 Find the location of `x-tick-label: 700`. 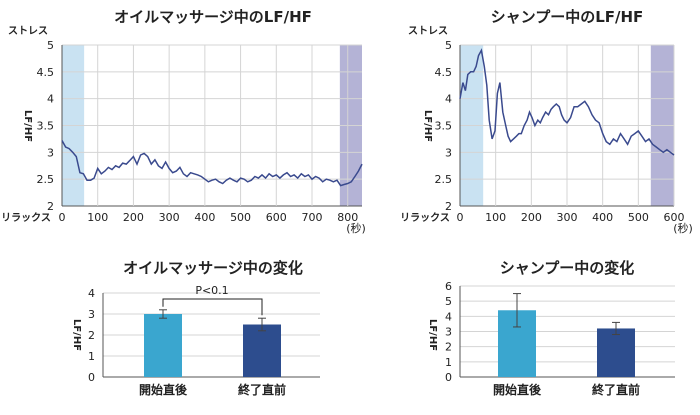

x-tick-label: 700 is located at coordinates (312, 217).